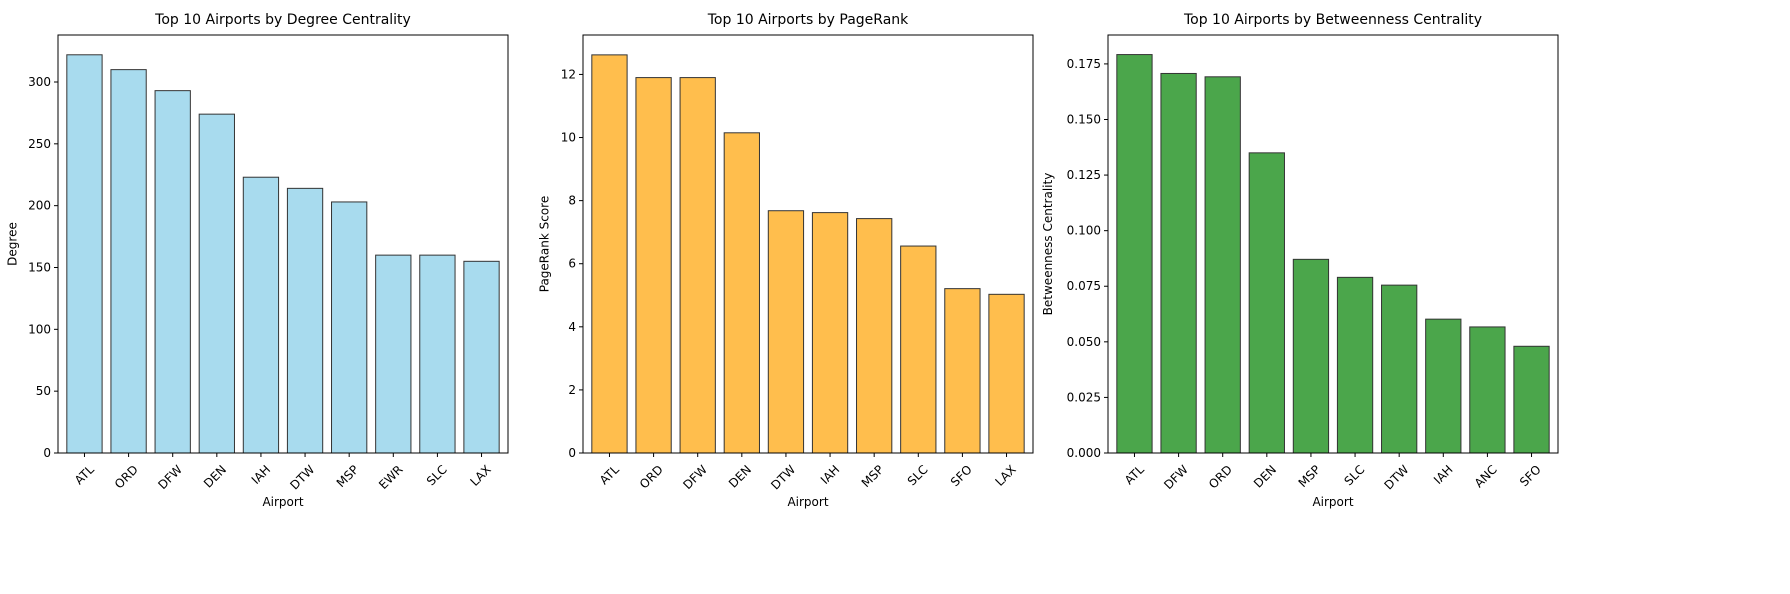 The width and height of the screenshot is (1790, 594). I want to click on pagerank-bar-sfo, so click(962, 371).